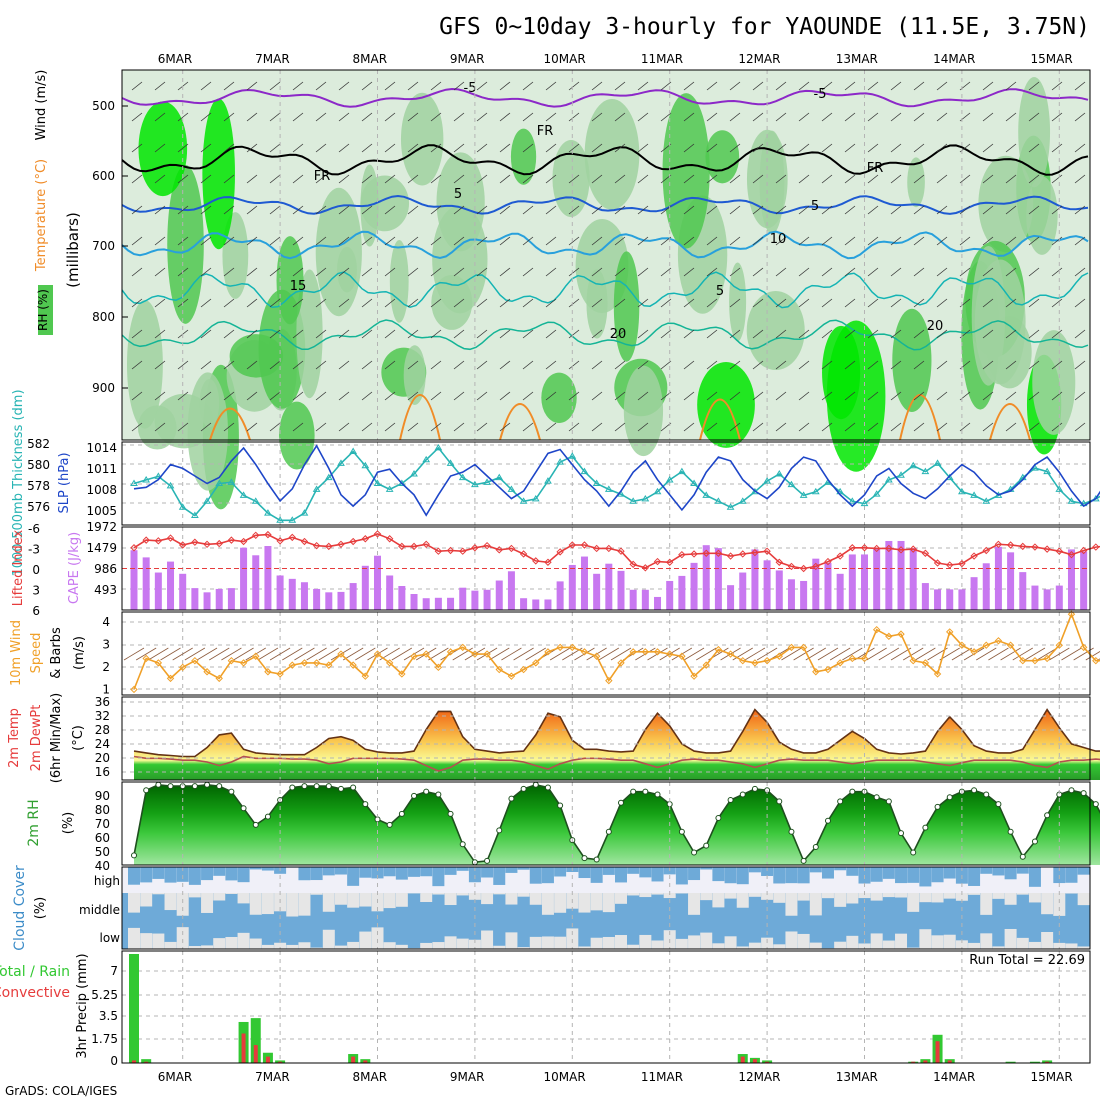  Describe the element at coordinates (101, 511) in the screenshot. I see `y-tick-label: 1005` at that location.